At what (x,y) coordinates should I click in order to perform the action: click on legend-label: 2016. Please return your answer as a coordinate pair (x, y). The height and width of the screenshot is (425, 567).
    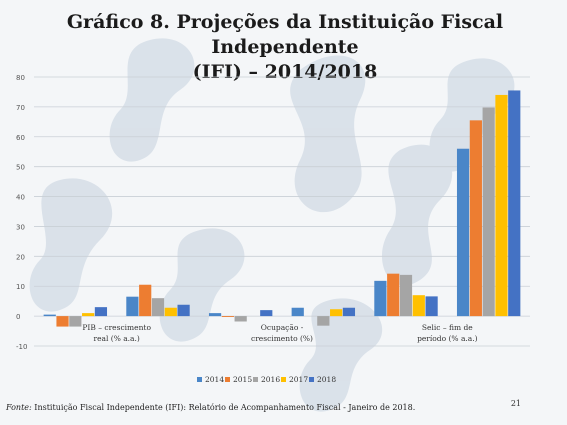
    Looking at the image, I should click on (270, 379).